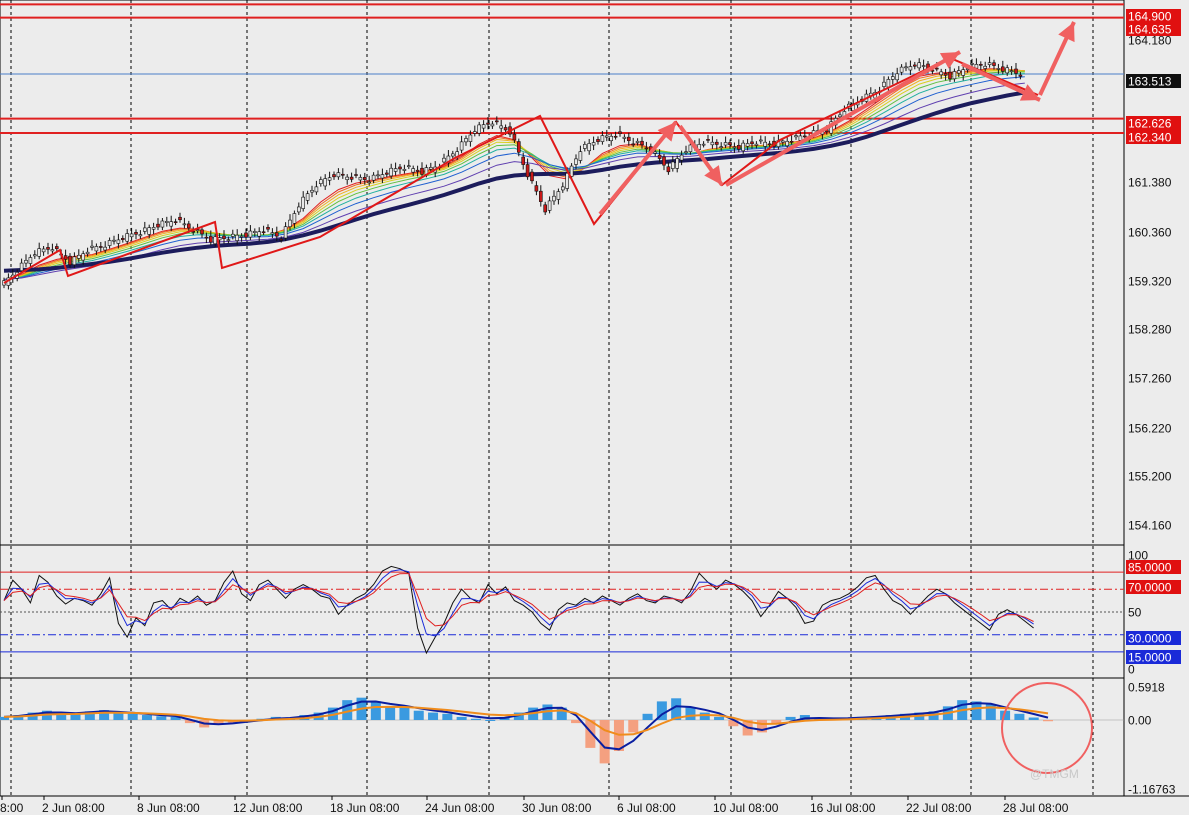 This screenshot has height=815, width=1189. Describe the element at coordinates (1138, 556) in the screenshot. I see `axis-label: 100` at that location.